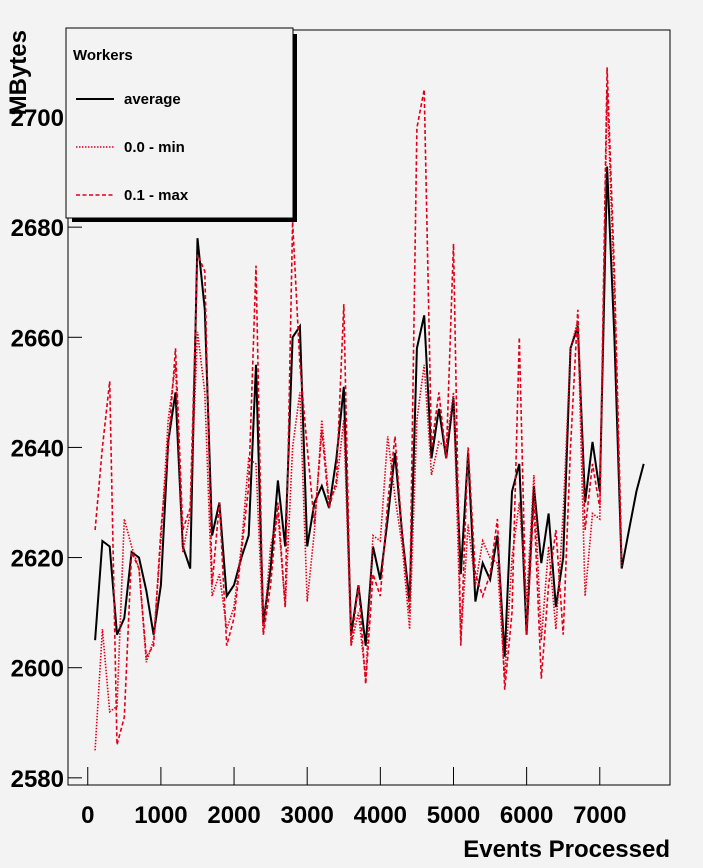 Image resolution: width=703 pixels, height=868 pixels. I want to click on y-tick-label: 2680, so click(37, 228).